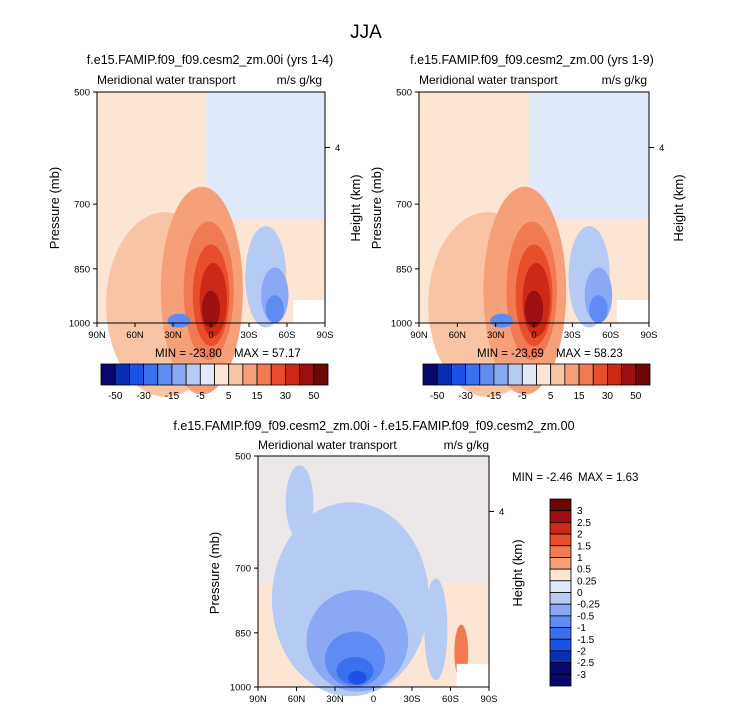 The image size is (733, 712). Describe the element at coordinates (522, 396) in the screenshot. I see `colorbar-label: -5` at that location.